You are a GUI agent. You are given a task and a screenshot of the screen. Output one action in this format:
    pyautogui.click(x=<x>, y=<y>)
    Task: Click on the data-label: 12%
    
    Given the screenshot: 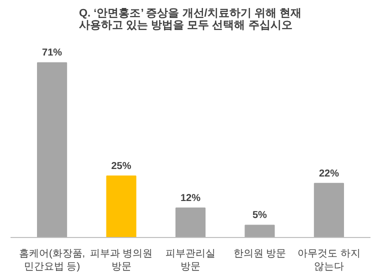 What is the action you would take?
    pyautogui.click(x=190, y=198)
    